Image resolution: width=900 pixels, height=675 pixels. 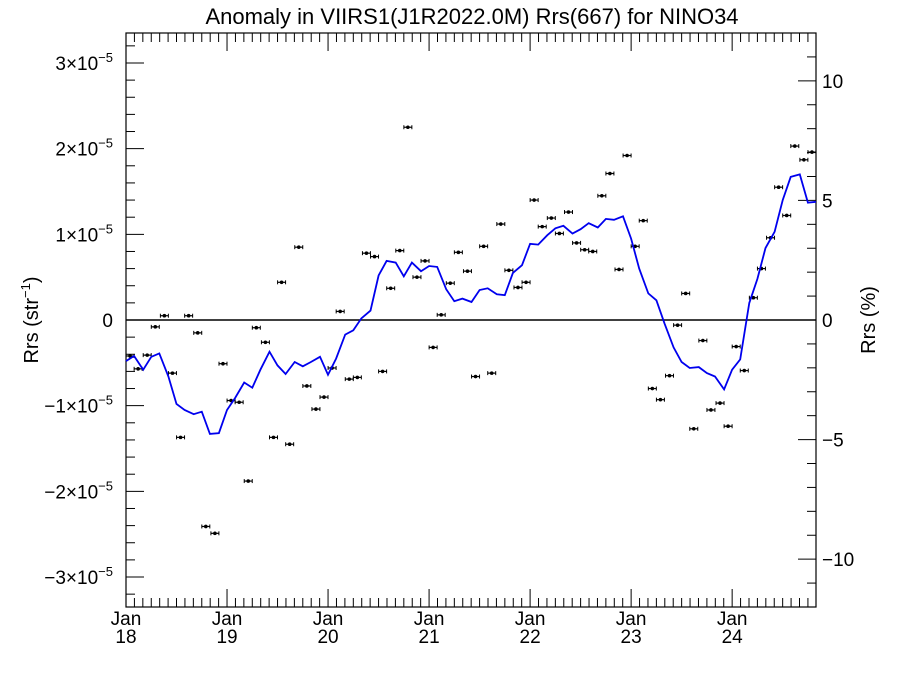 What do you see at coordinates (25, 290) in the screenshot?
I see `y-axis-label-left-exponent: −1` at bounding box center [25, 290].